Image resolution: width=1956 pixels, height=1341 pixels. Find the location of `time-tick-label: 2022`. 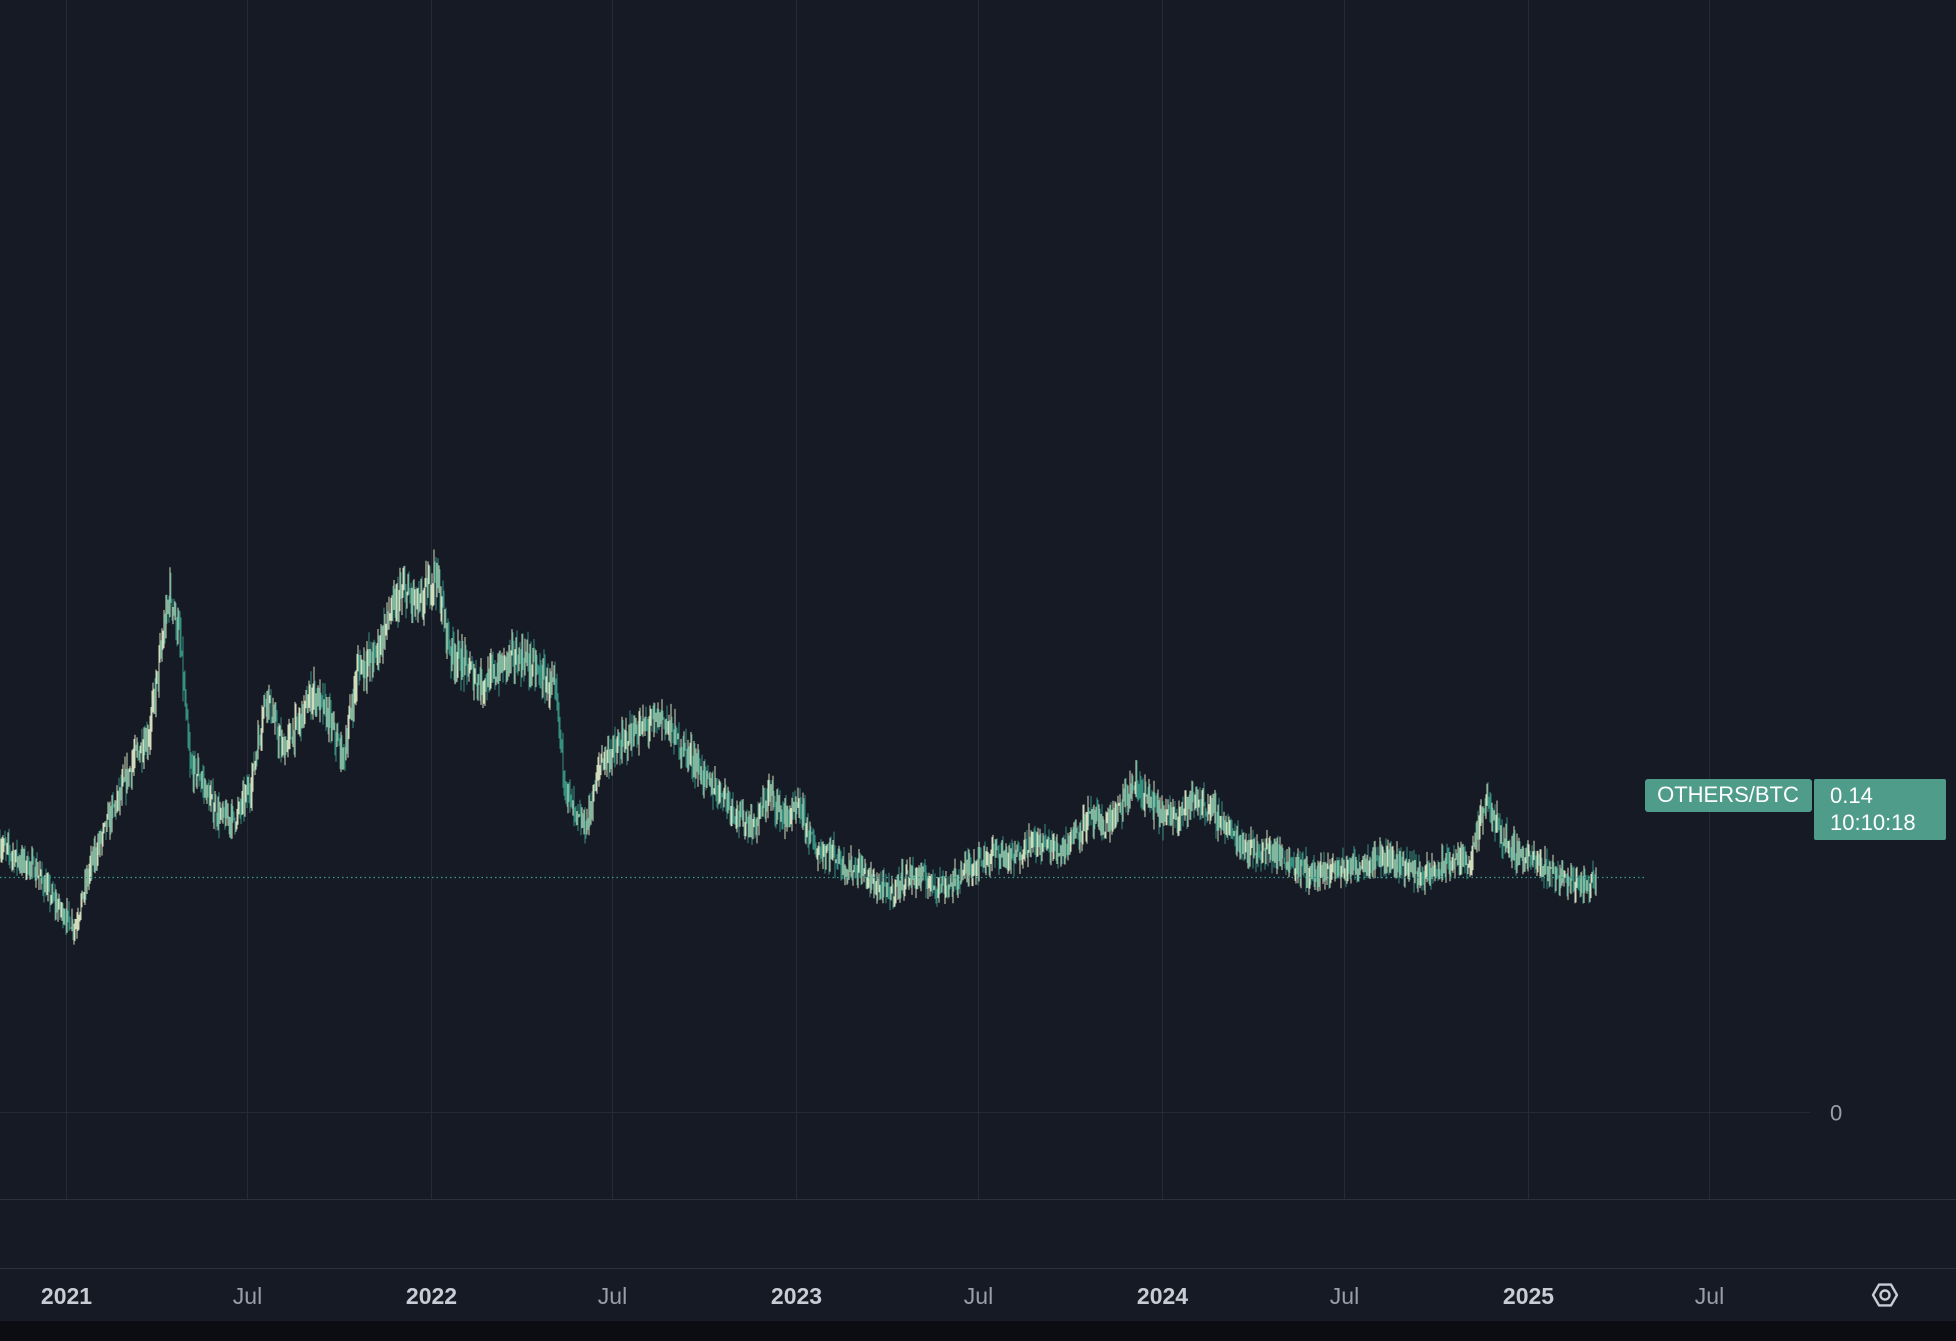

time-tick-label: 2022 is located at coordinates (431, 1296).